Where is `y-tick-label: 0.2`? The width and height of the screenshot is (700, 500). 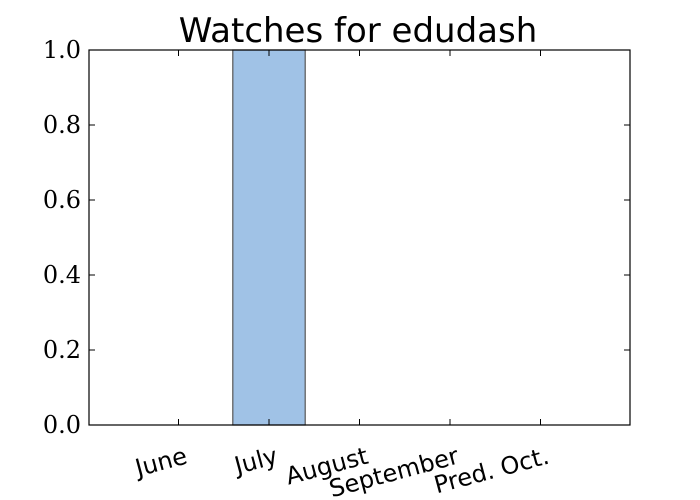
y-tick-label: 0.2 is located at coordinates (62, 350).